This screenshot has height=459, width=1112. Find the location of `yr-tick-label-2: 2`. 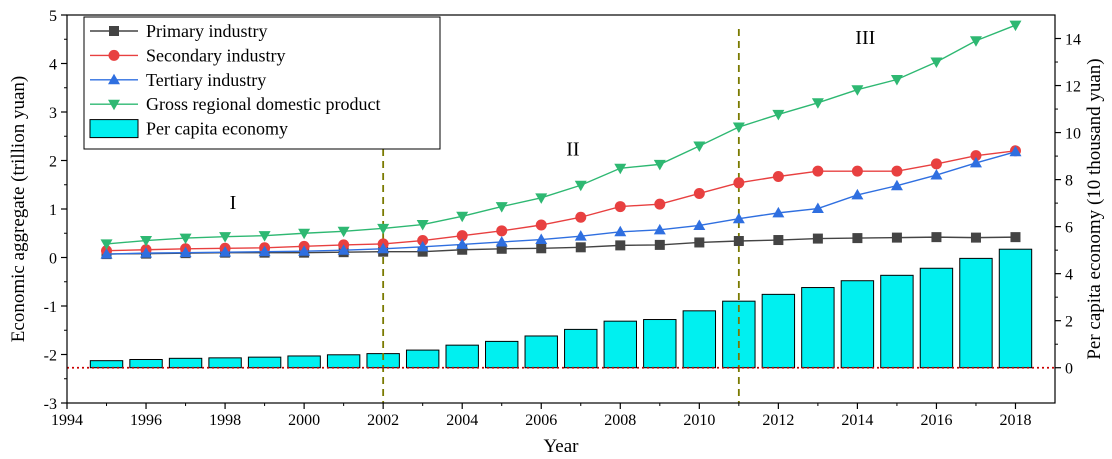

yr-tick-label-2: 2 is located at coordinates (1069, 322).